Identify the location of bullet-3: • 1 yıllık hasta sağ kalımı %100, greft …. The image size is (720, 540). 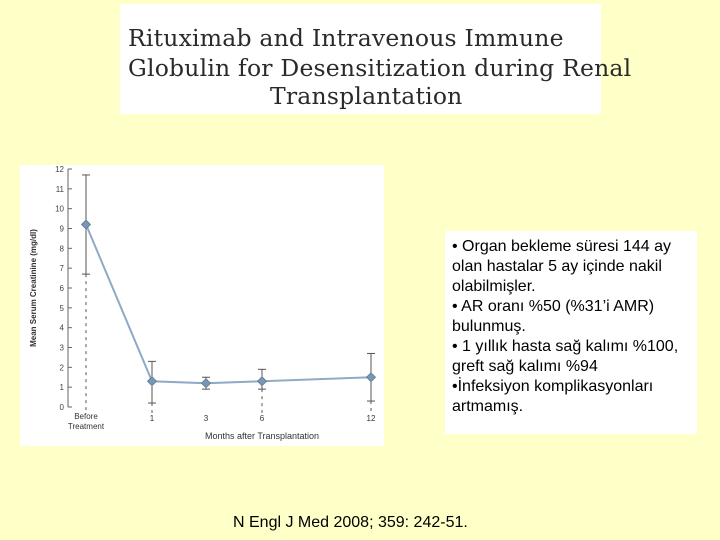
(565, 356).